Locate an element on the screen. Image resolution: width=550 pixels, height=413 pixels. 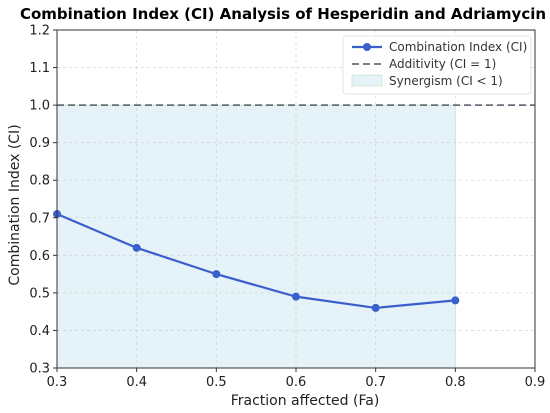
x-tick-label: 0.5 is located at coordinates (216, 382).